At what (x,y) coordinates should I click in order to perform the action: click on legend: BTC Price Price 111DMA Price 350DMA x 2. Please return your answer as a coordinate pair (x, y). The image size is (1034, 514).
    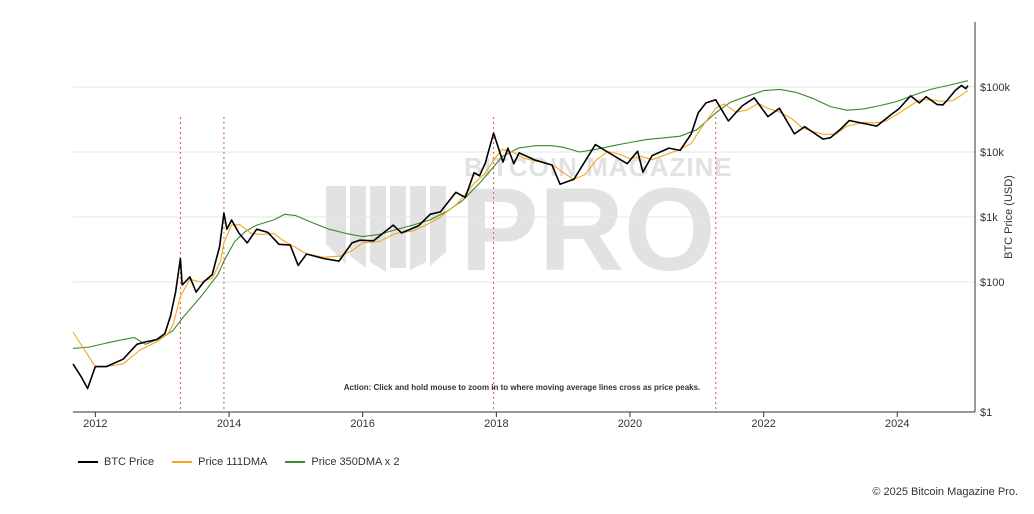
    Looking at the image, I should click on (238, 462).